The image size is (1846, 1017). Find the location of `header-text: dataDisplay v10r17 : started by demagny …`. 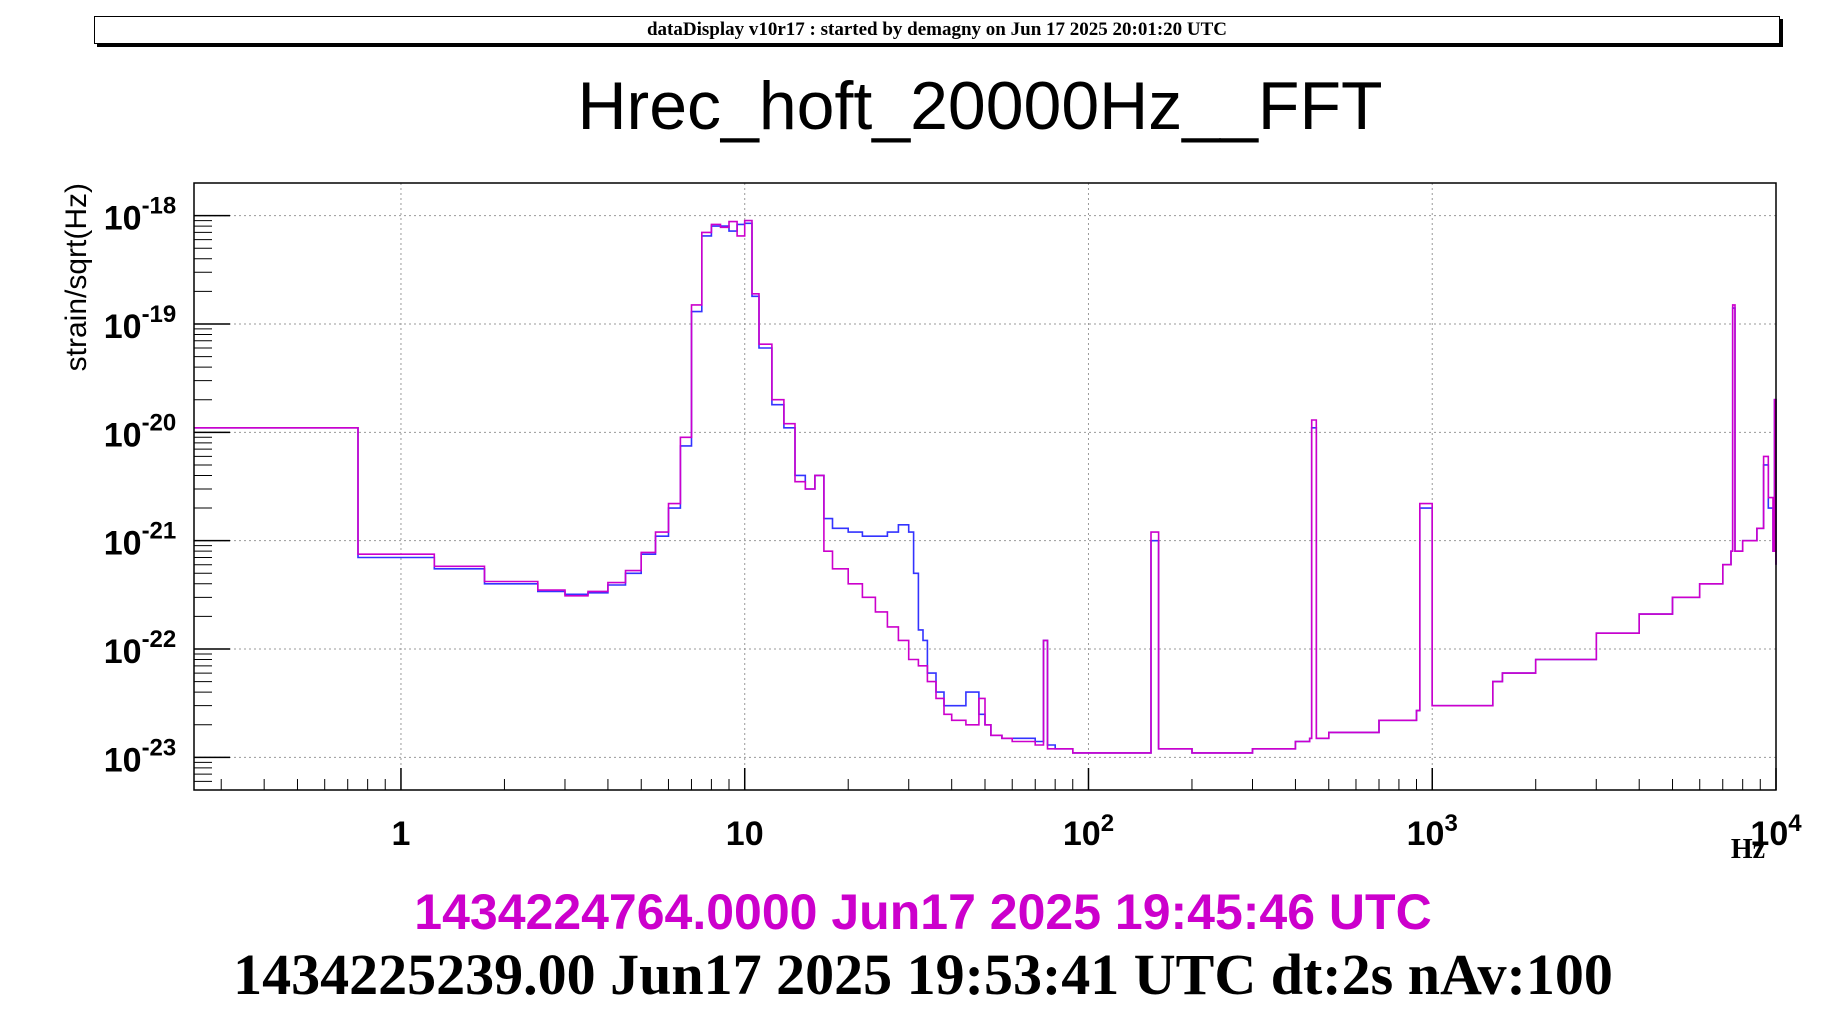

header-text: dataDisplay v10r17 : started by demagny … is located at coordinates (937, 29).